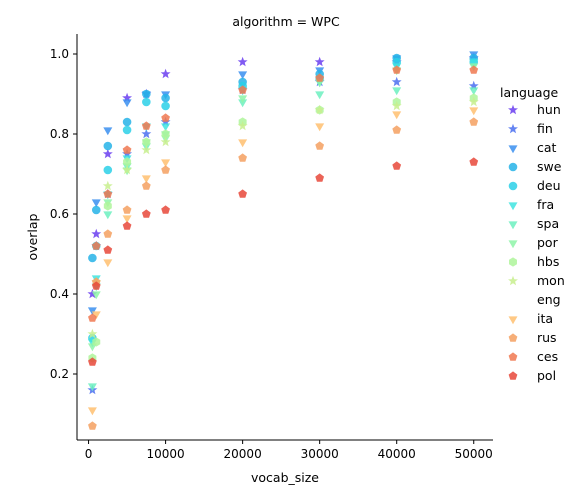 The image size is (580, 500). Describe the element at coordinates (59, 134) in the screenshot. I see `y-tick-label: 0.8` at that location.